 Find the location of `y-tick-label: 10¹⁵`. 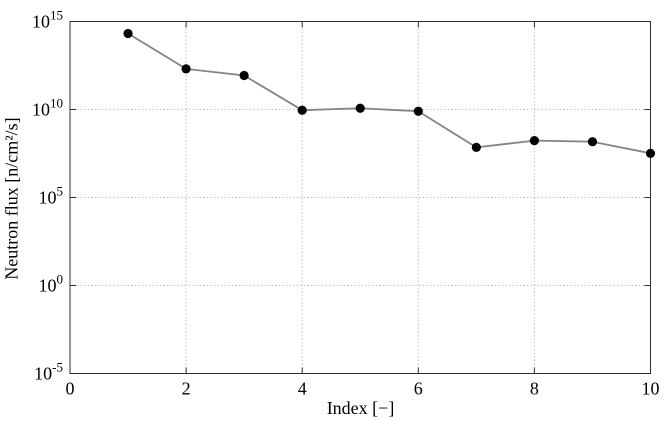

y-tick-label: 10¹⁵ is located at coordinates (47, 20).